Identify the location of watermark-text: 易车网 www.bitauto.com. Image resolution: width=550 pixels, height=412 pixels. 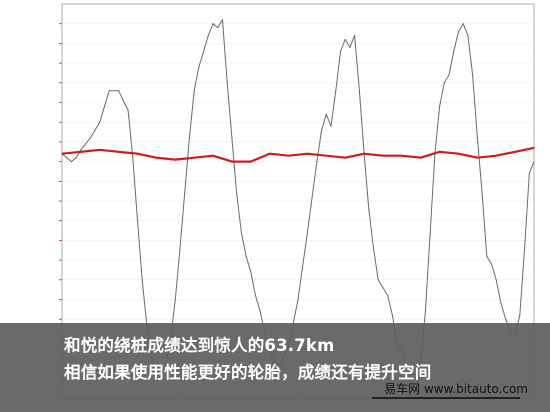
(456, 389).